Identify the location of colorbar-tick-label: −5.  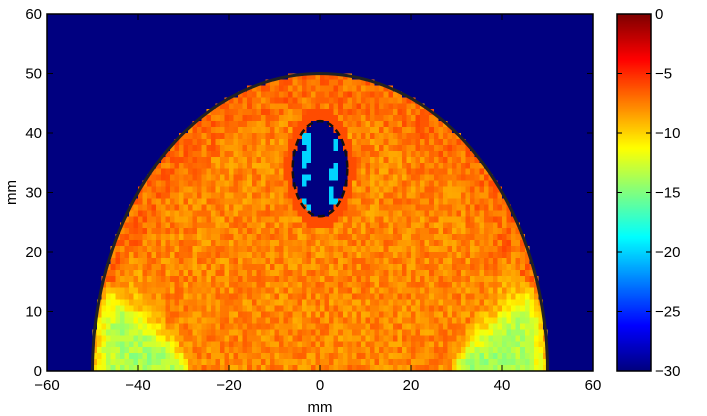
(663, 74).